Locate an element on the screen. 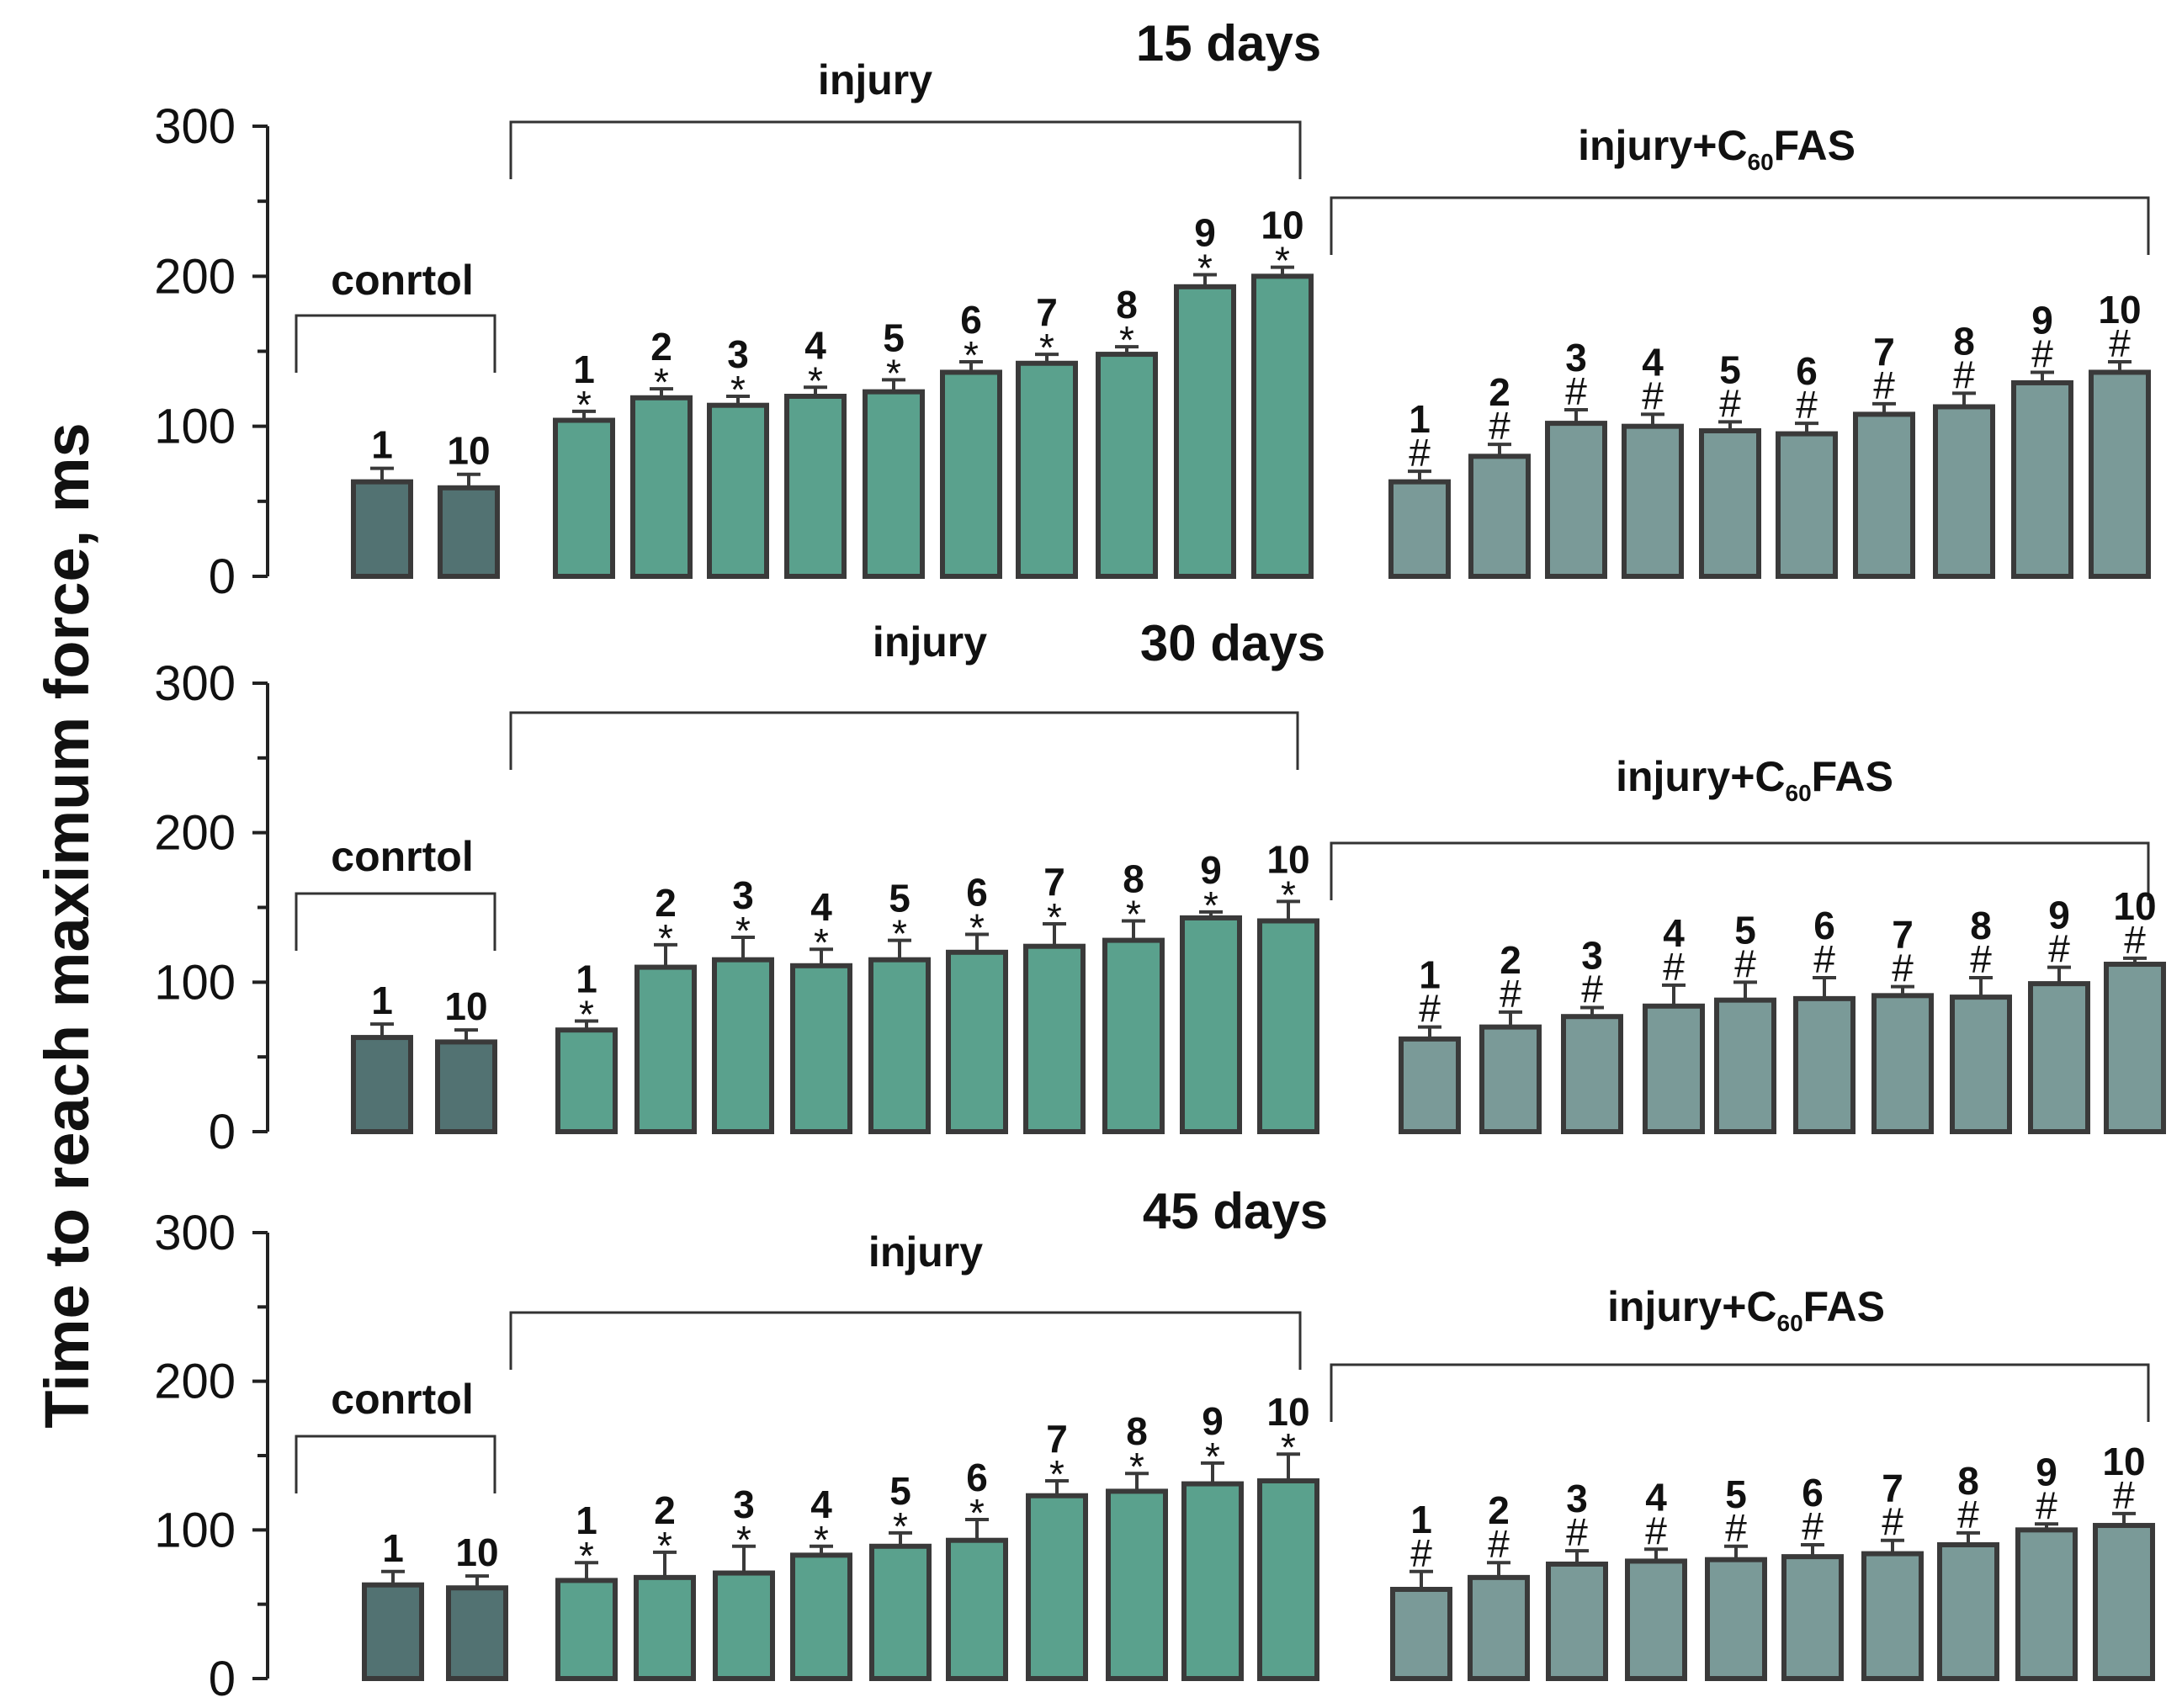 Image resolution: width=2182 pixels, height=1708 pixels. group-label-part: conrtol is located at coordinates (402, 1399).